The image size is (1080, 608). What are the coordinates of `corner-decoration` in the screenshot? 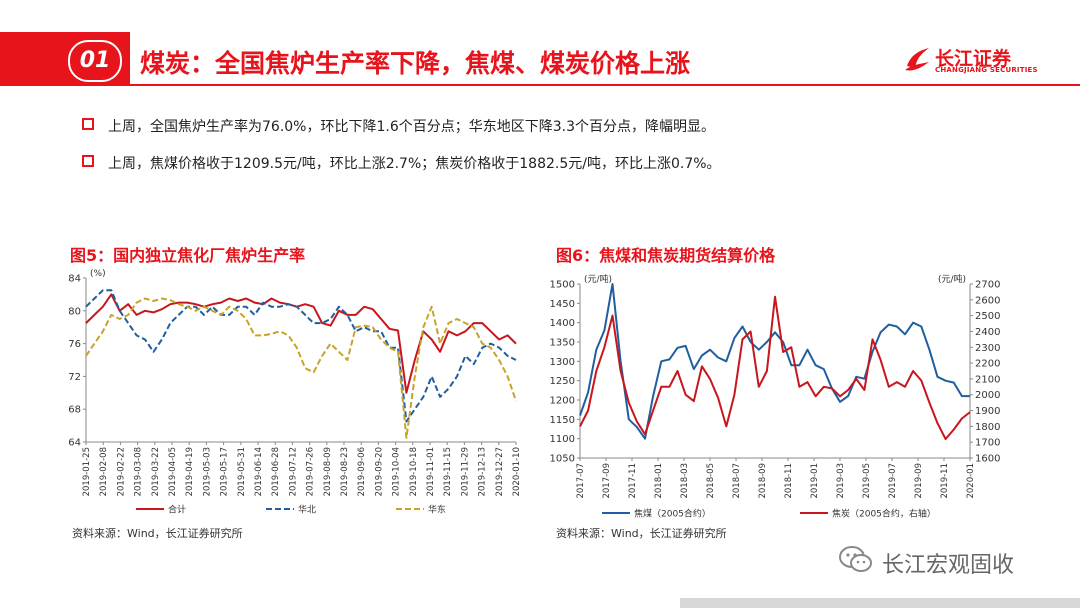 It's located at (880, 603).